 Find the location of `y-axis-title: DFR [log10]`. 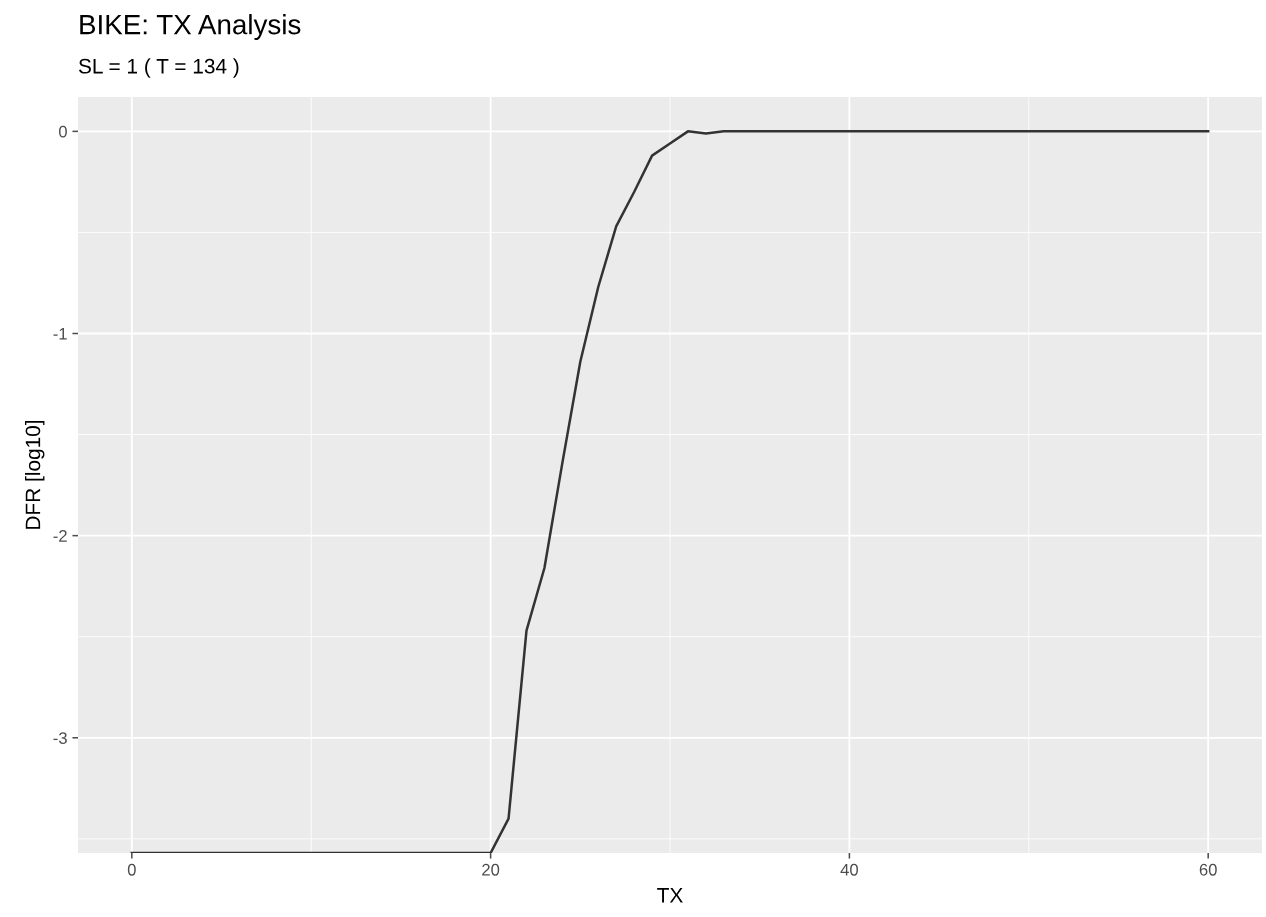

y-axis-title: DFR [log10] is located at coordinates (35, 474).